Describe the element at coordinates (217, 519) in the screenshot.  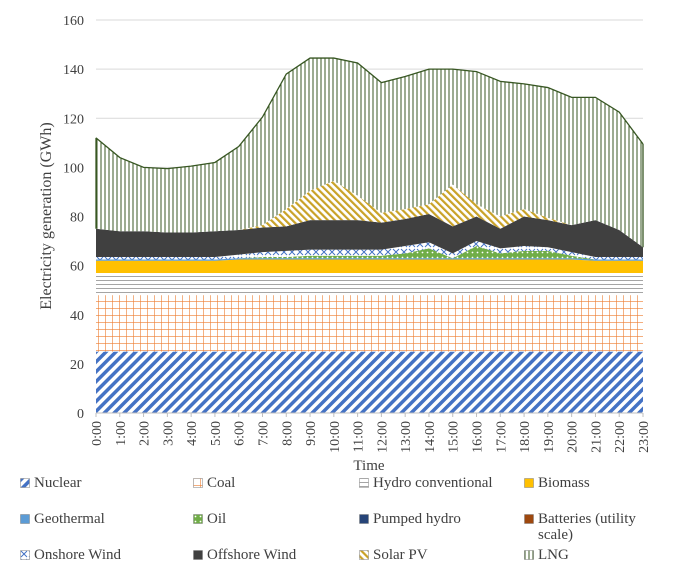
I see `legend-label: Oil` at that location.